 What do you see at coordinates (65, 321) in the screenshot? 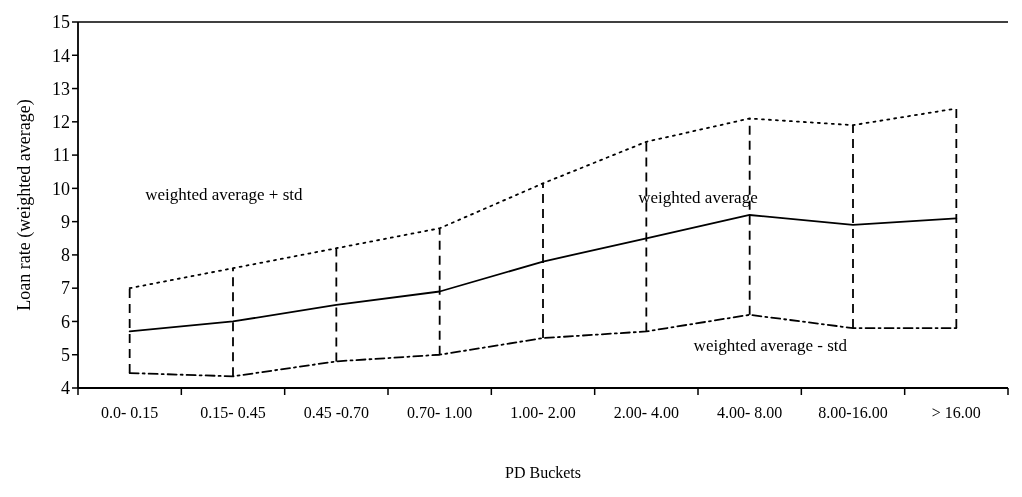
I see `y-tick-label: 6` at bounding box center [65, 321].